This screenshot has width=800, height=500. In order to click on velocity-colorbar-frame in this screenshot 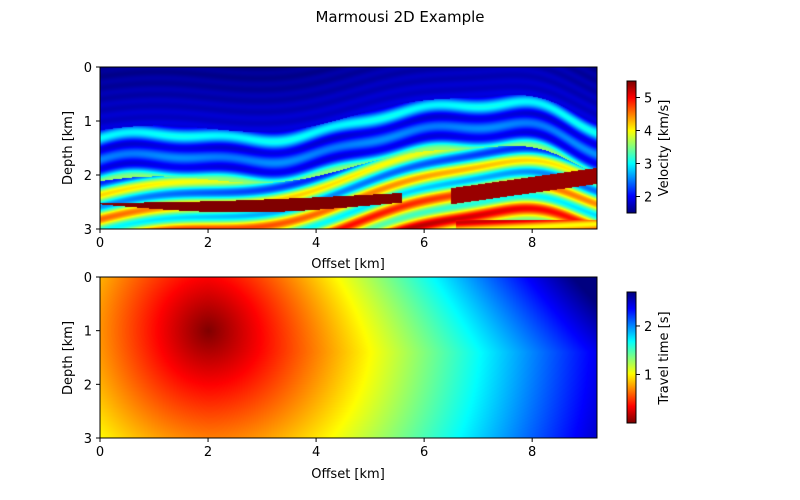, I will do `click(631, 147)`.